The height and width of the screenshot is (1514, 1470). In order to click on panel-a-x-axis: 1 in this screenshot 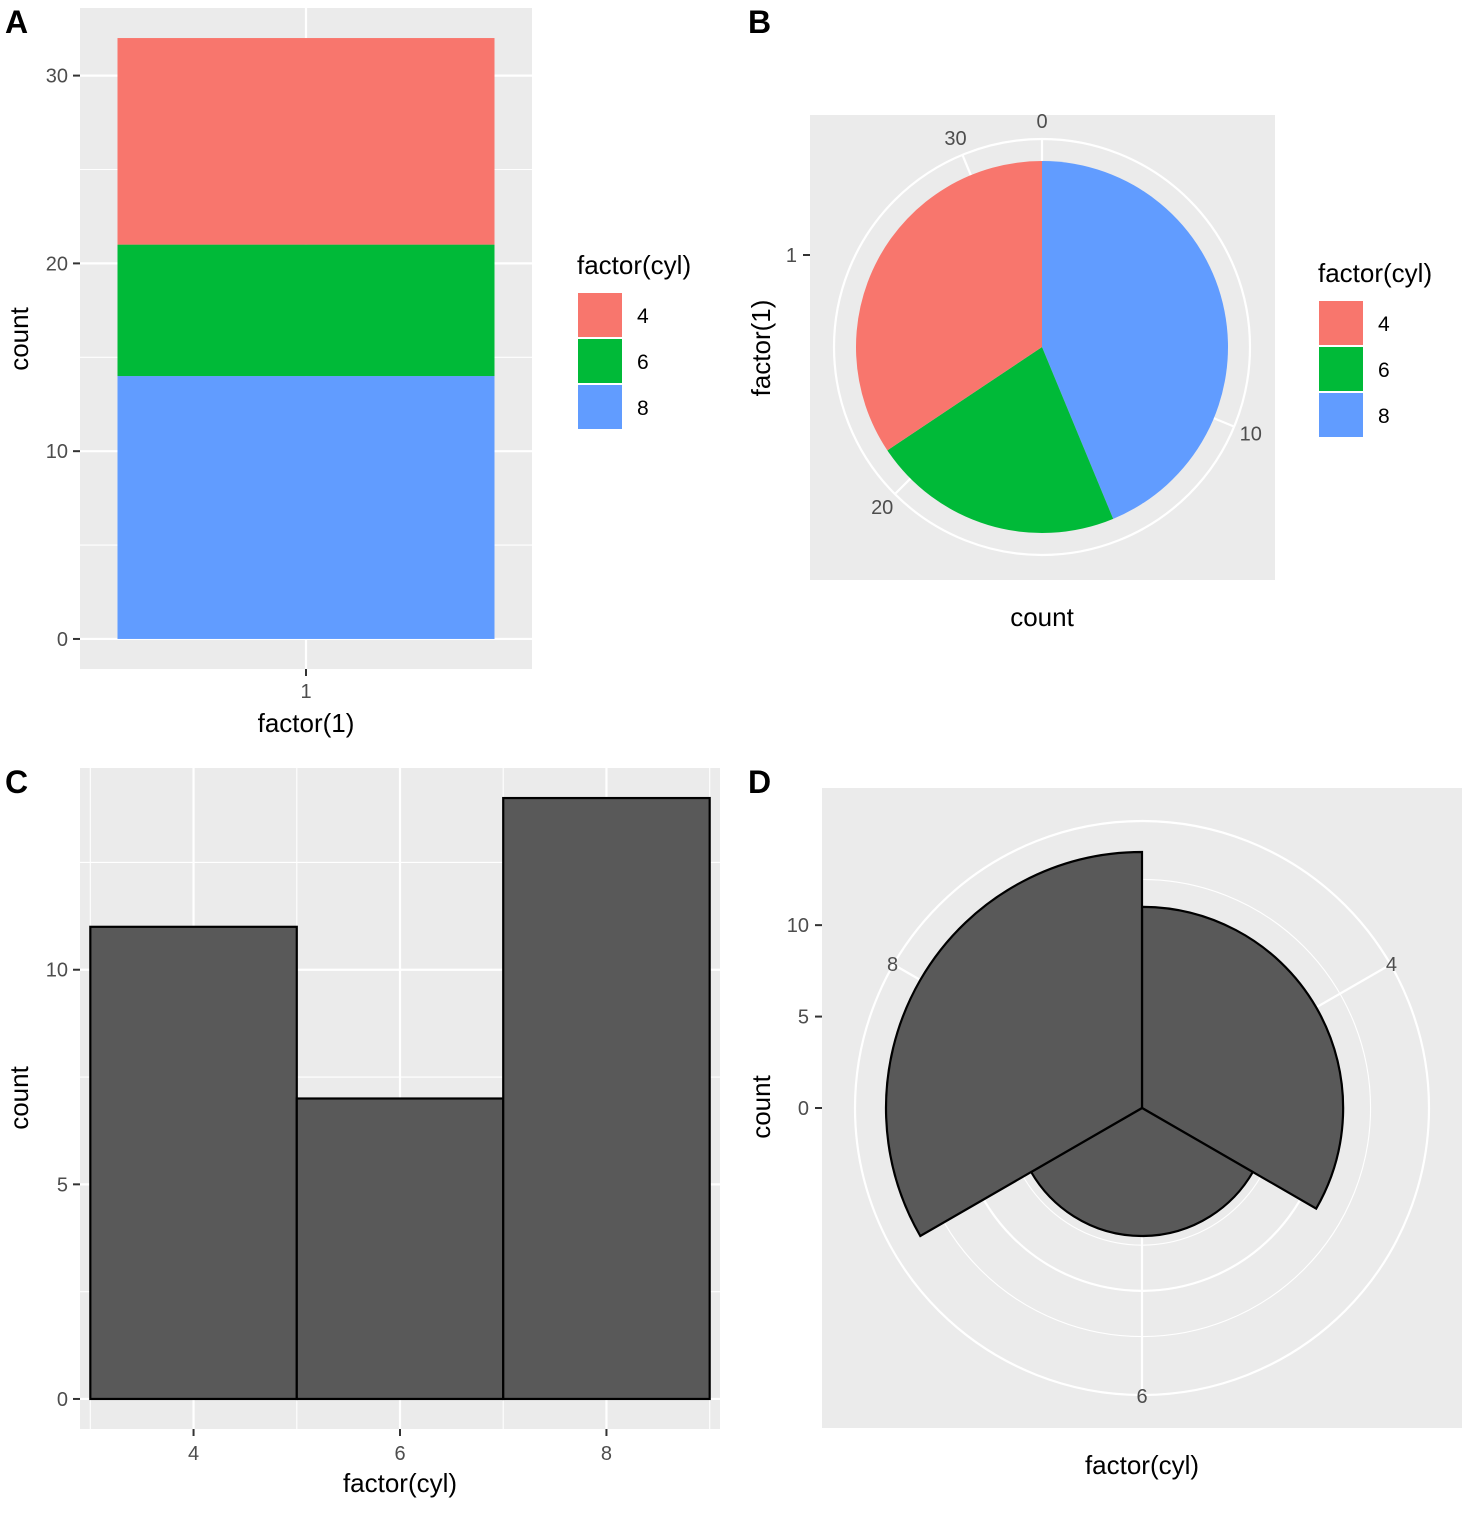, I will do `click(306, 686)`.